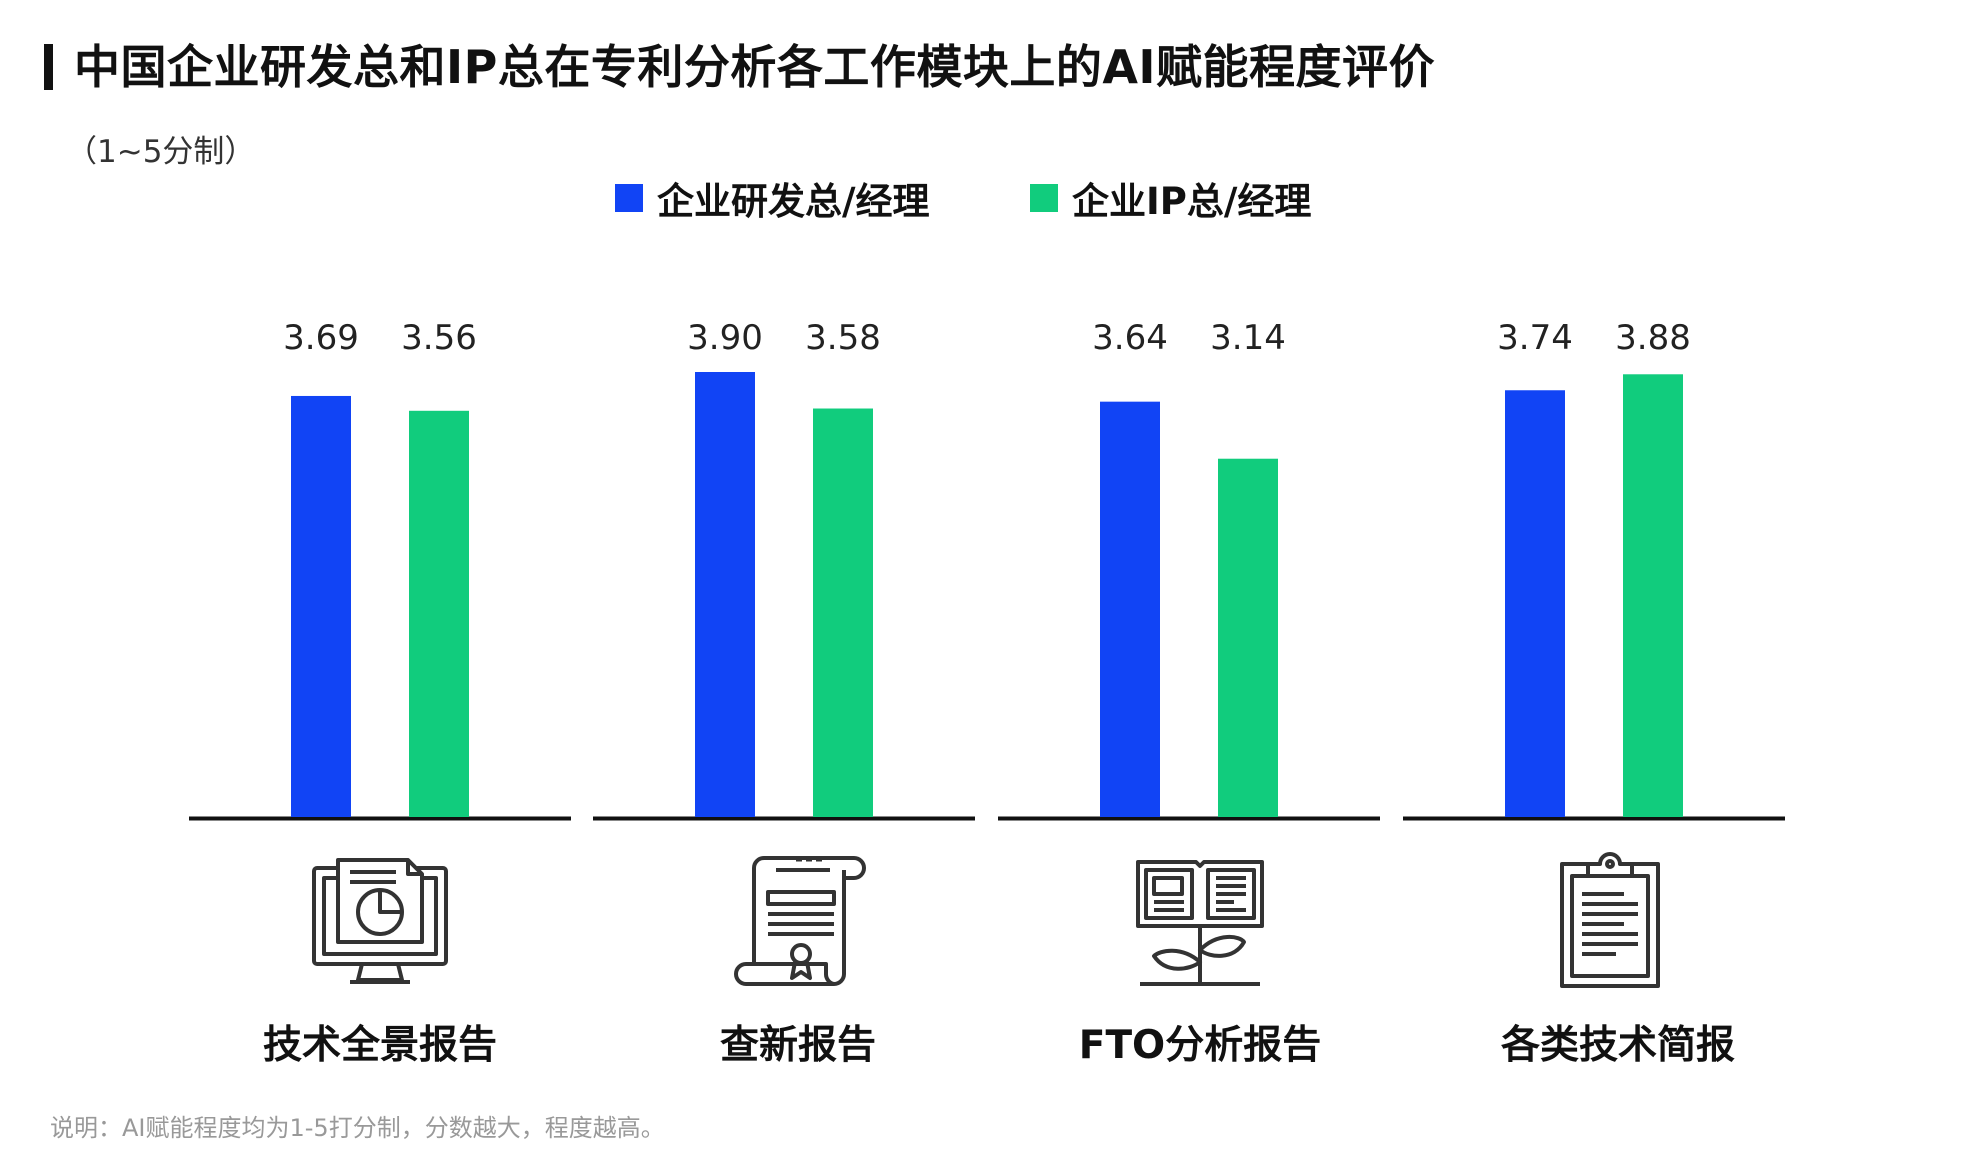  What do you see at coordinates (1535, 338) in the screenshot?
I see `data-label: 3.74` at bounding box center [1535, 338].